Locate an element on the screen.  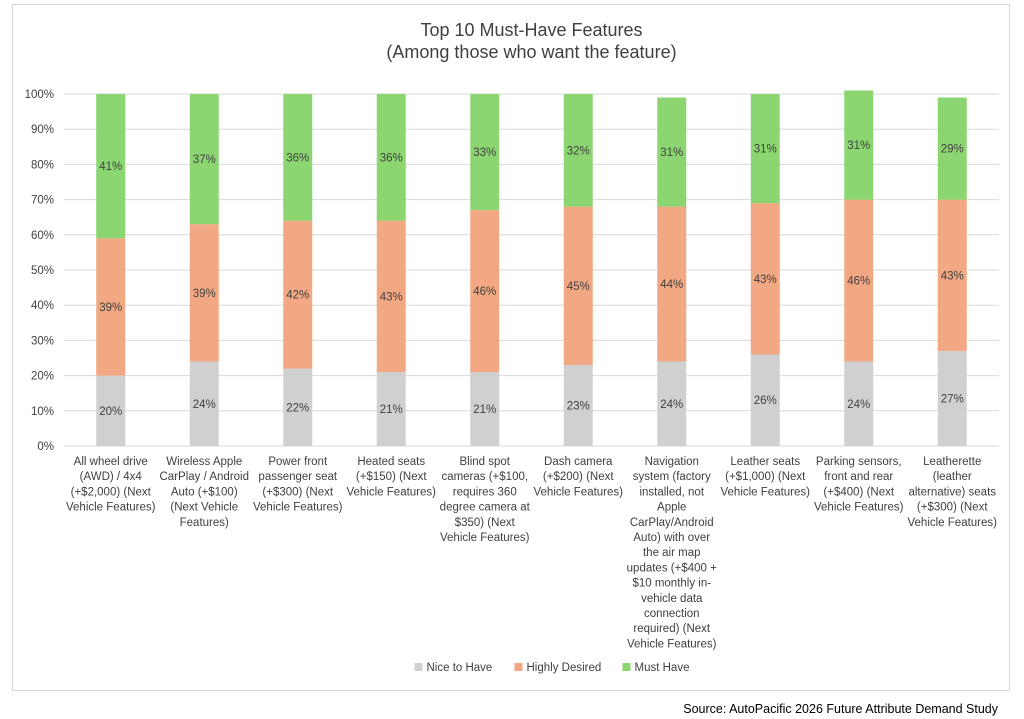
category-label: updates (+$400 + is located at coordinates (672, 568).